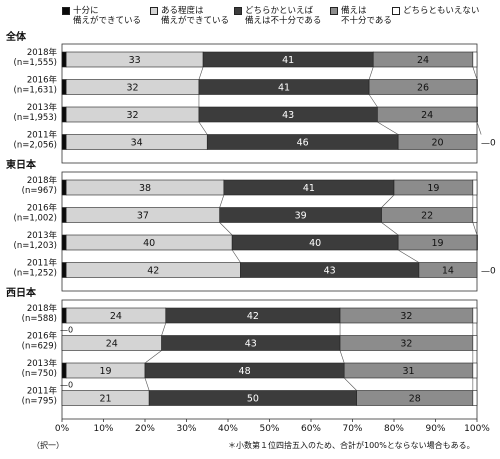 The image size is (500, 459). I want to click on data-label: 46, so click(303, 143).